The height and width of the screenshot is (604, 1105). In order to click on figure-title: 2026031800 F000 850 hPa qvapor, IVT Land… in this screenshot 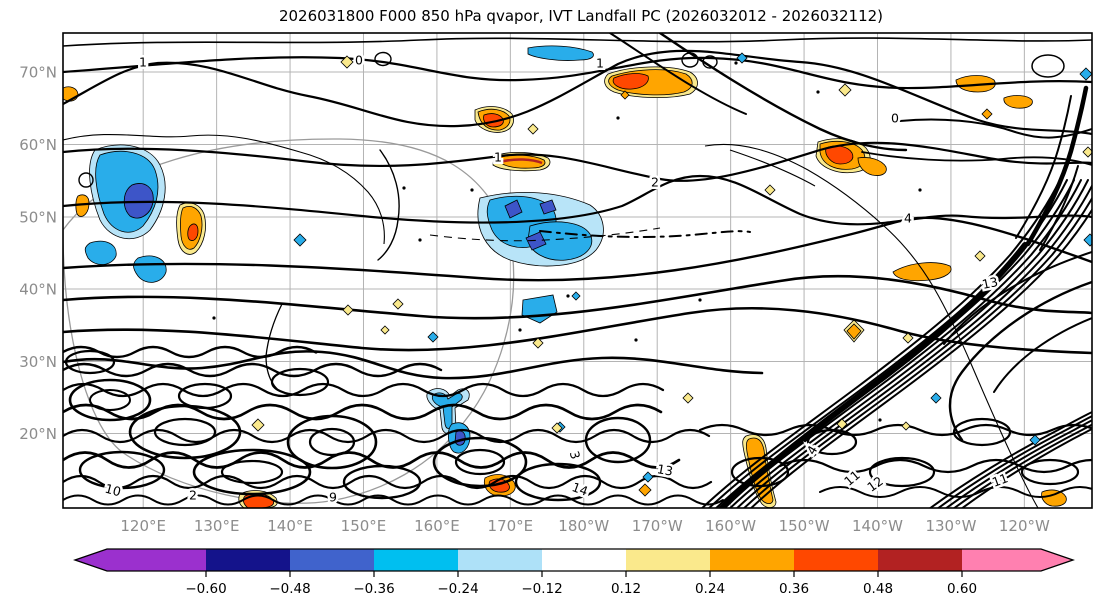, I will do `click(581, 16)`.